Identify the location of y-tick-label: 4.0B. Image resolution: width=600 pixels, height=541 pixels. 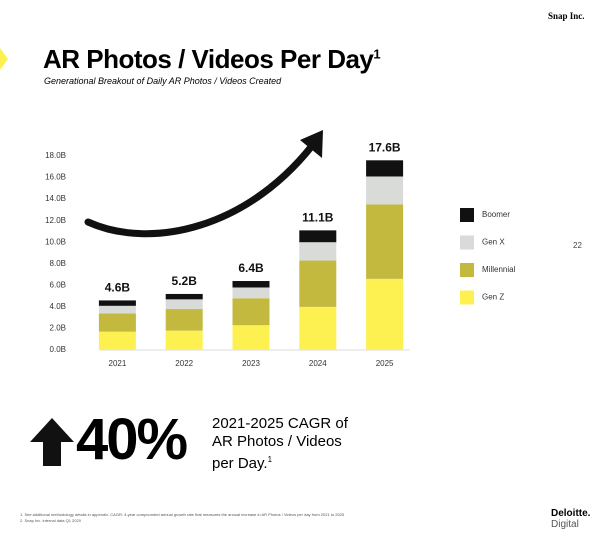
(58, 306).